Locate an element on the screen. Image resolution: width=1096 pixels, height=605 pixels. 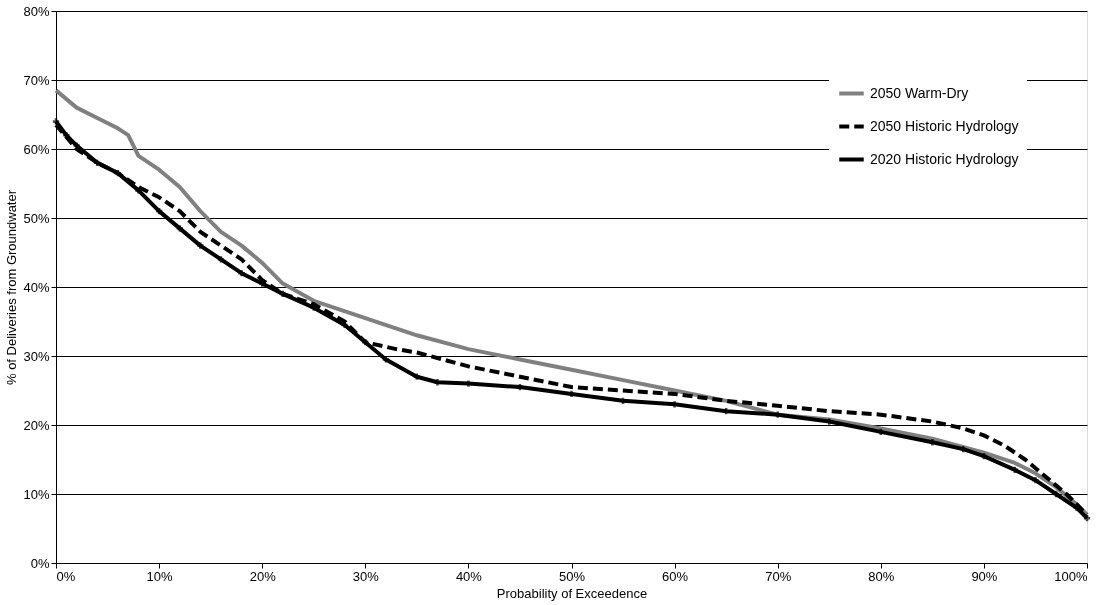
x-tick-label: 100% is located at coordinates (1071, 576).